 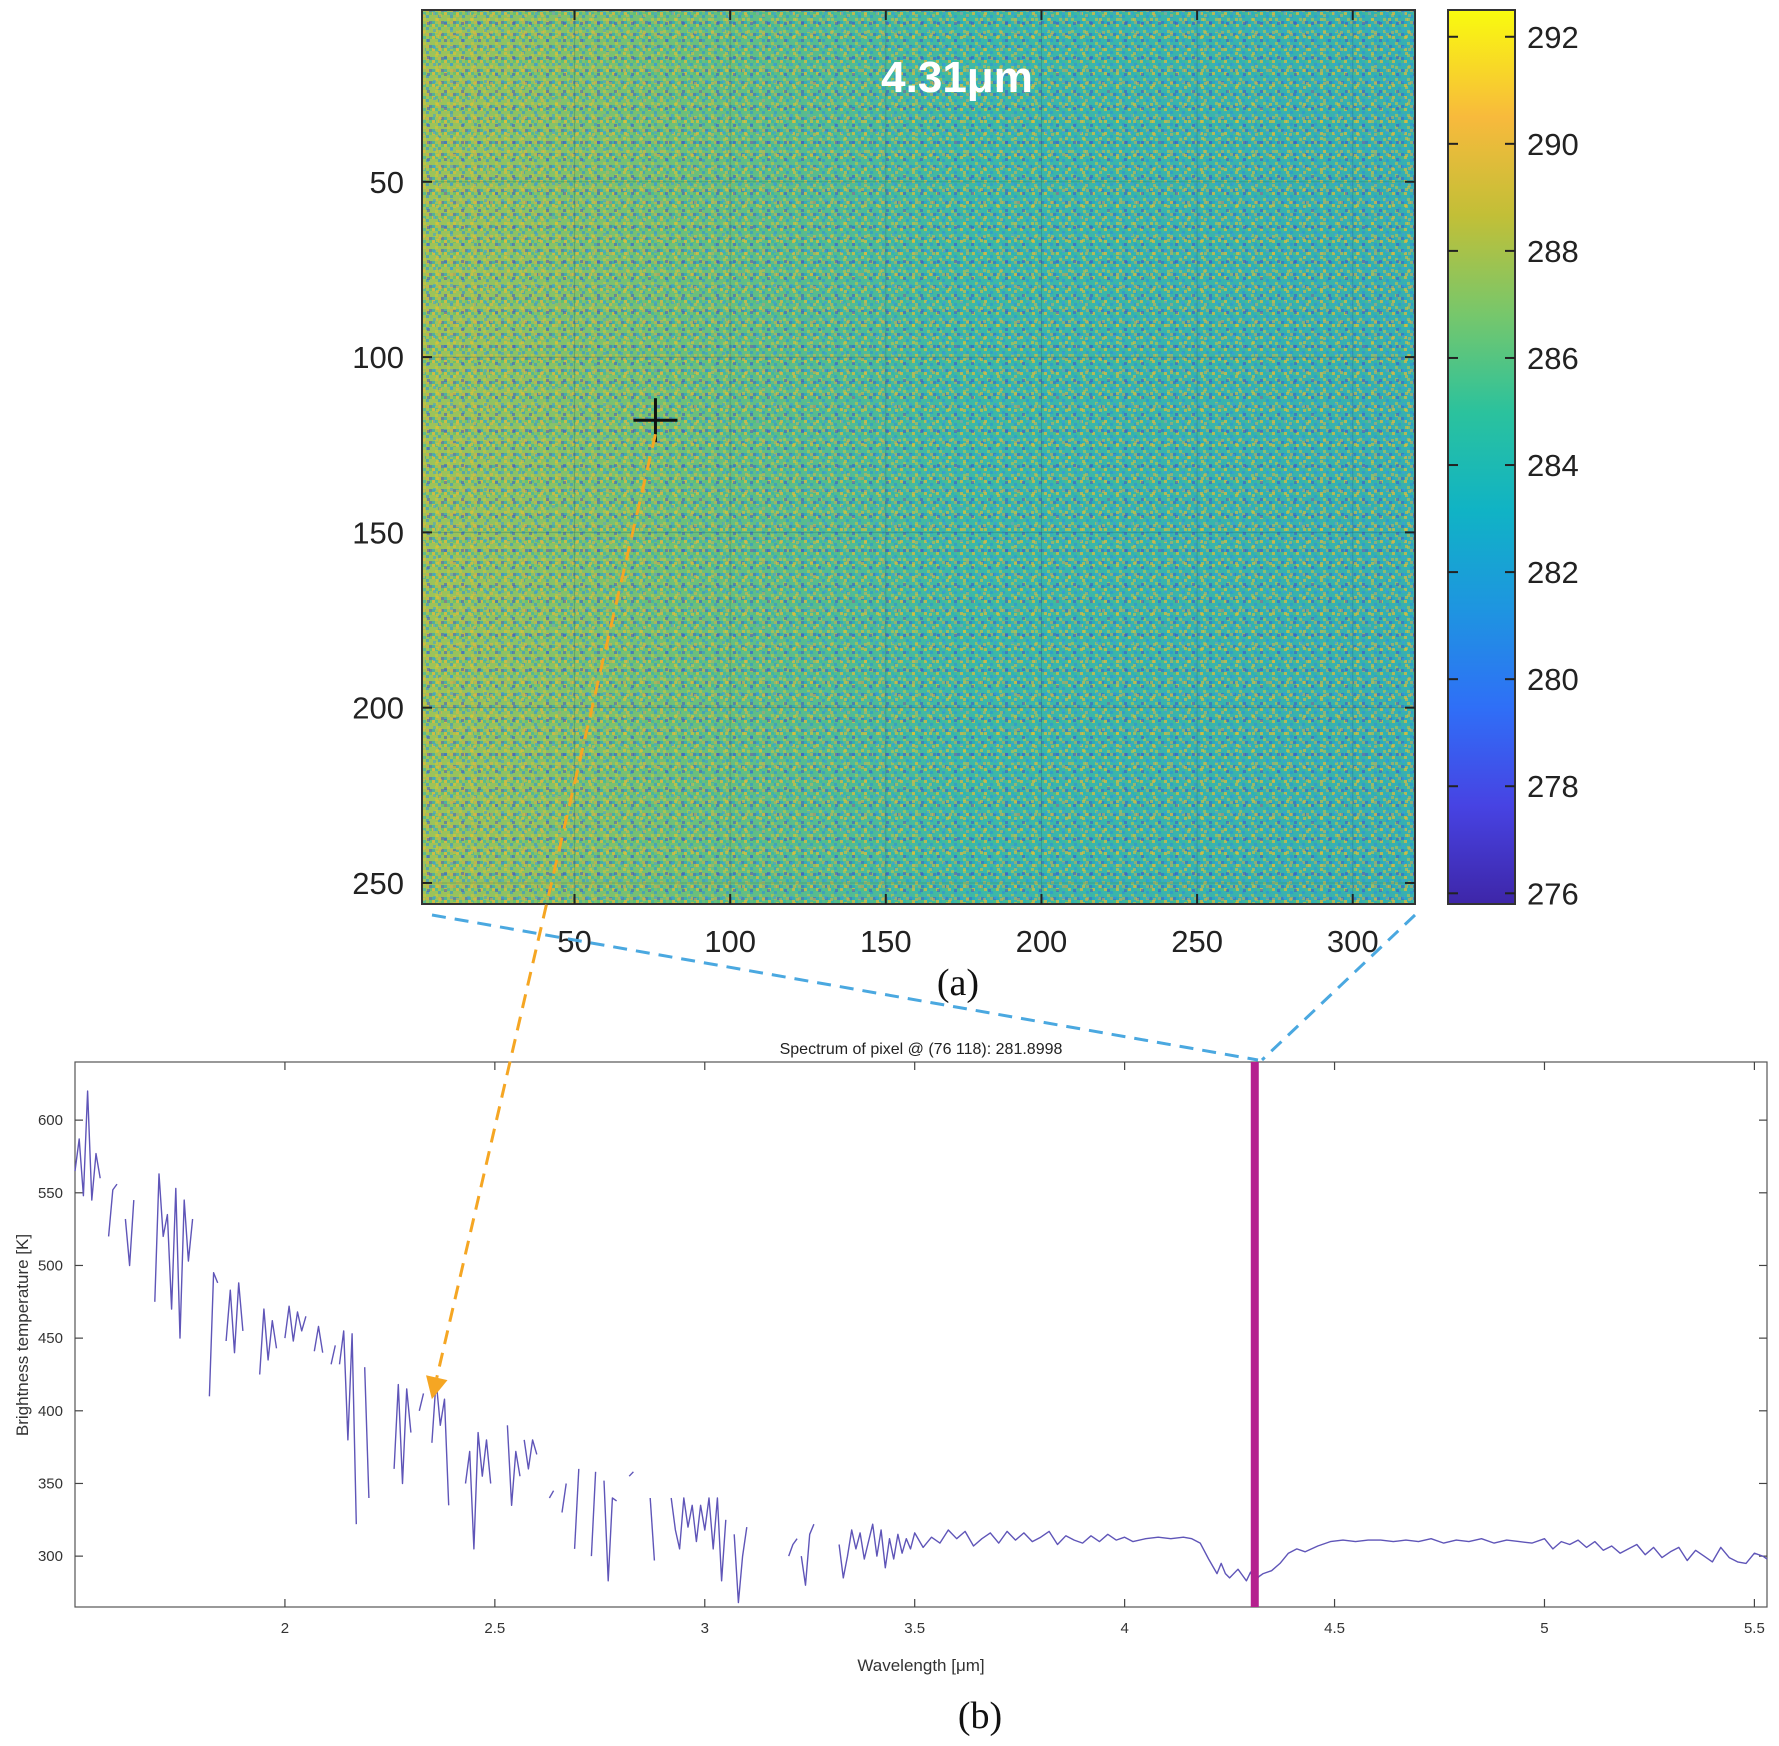 I want to click on spectrum-x-tick-label: 2.5, so click(x=494, y=1628).